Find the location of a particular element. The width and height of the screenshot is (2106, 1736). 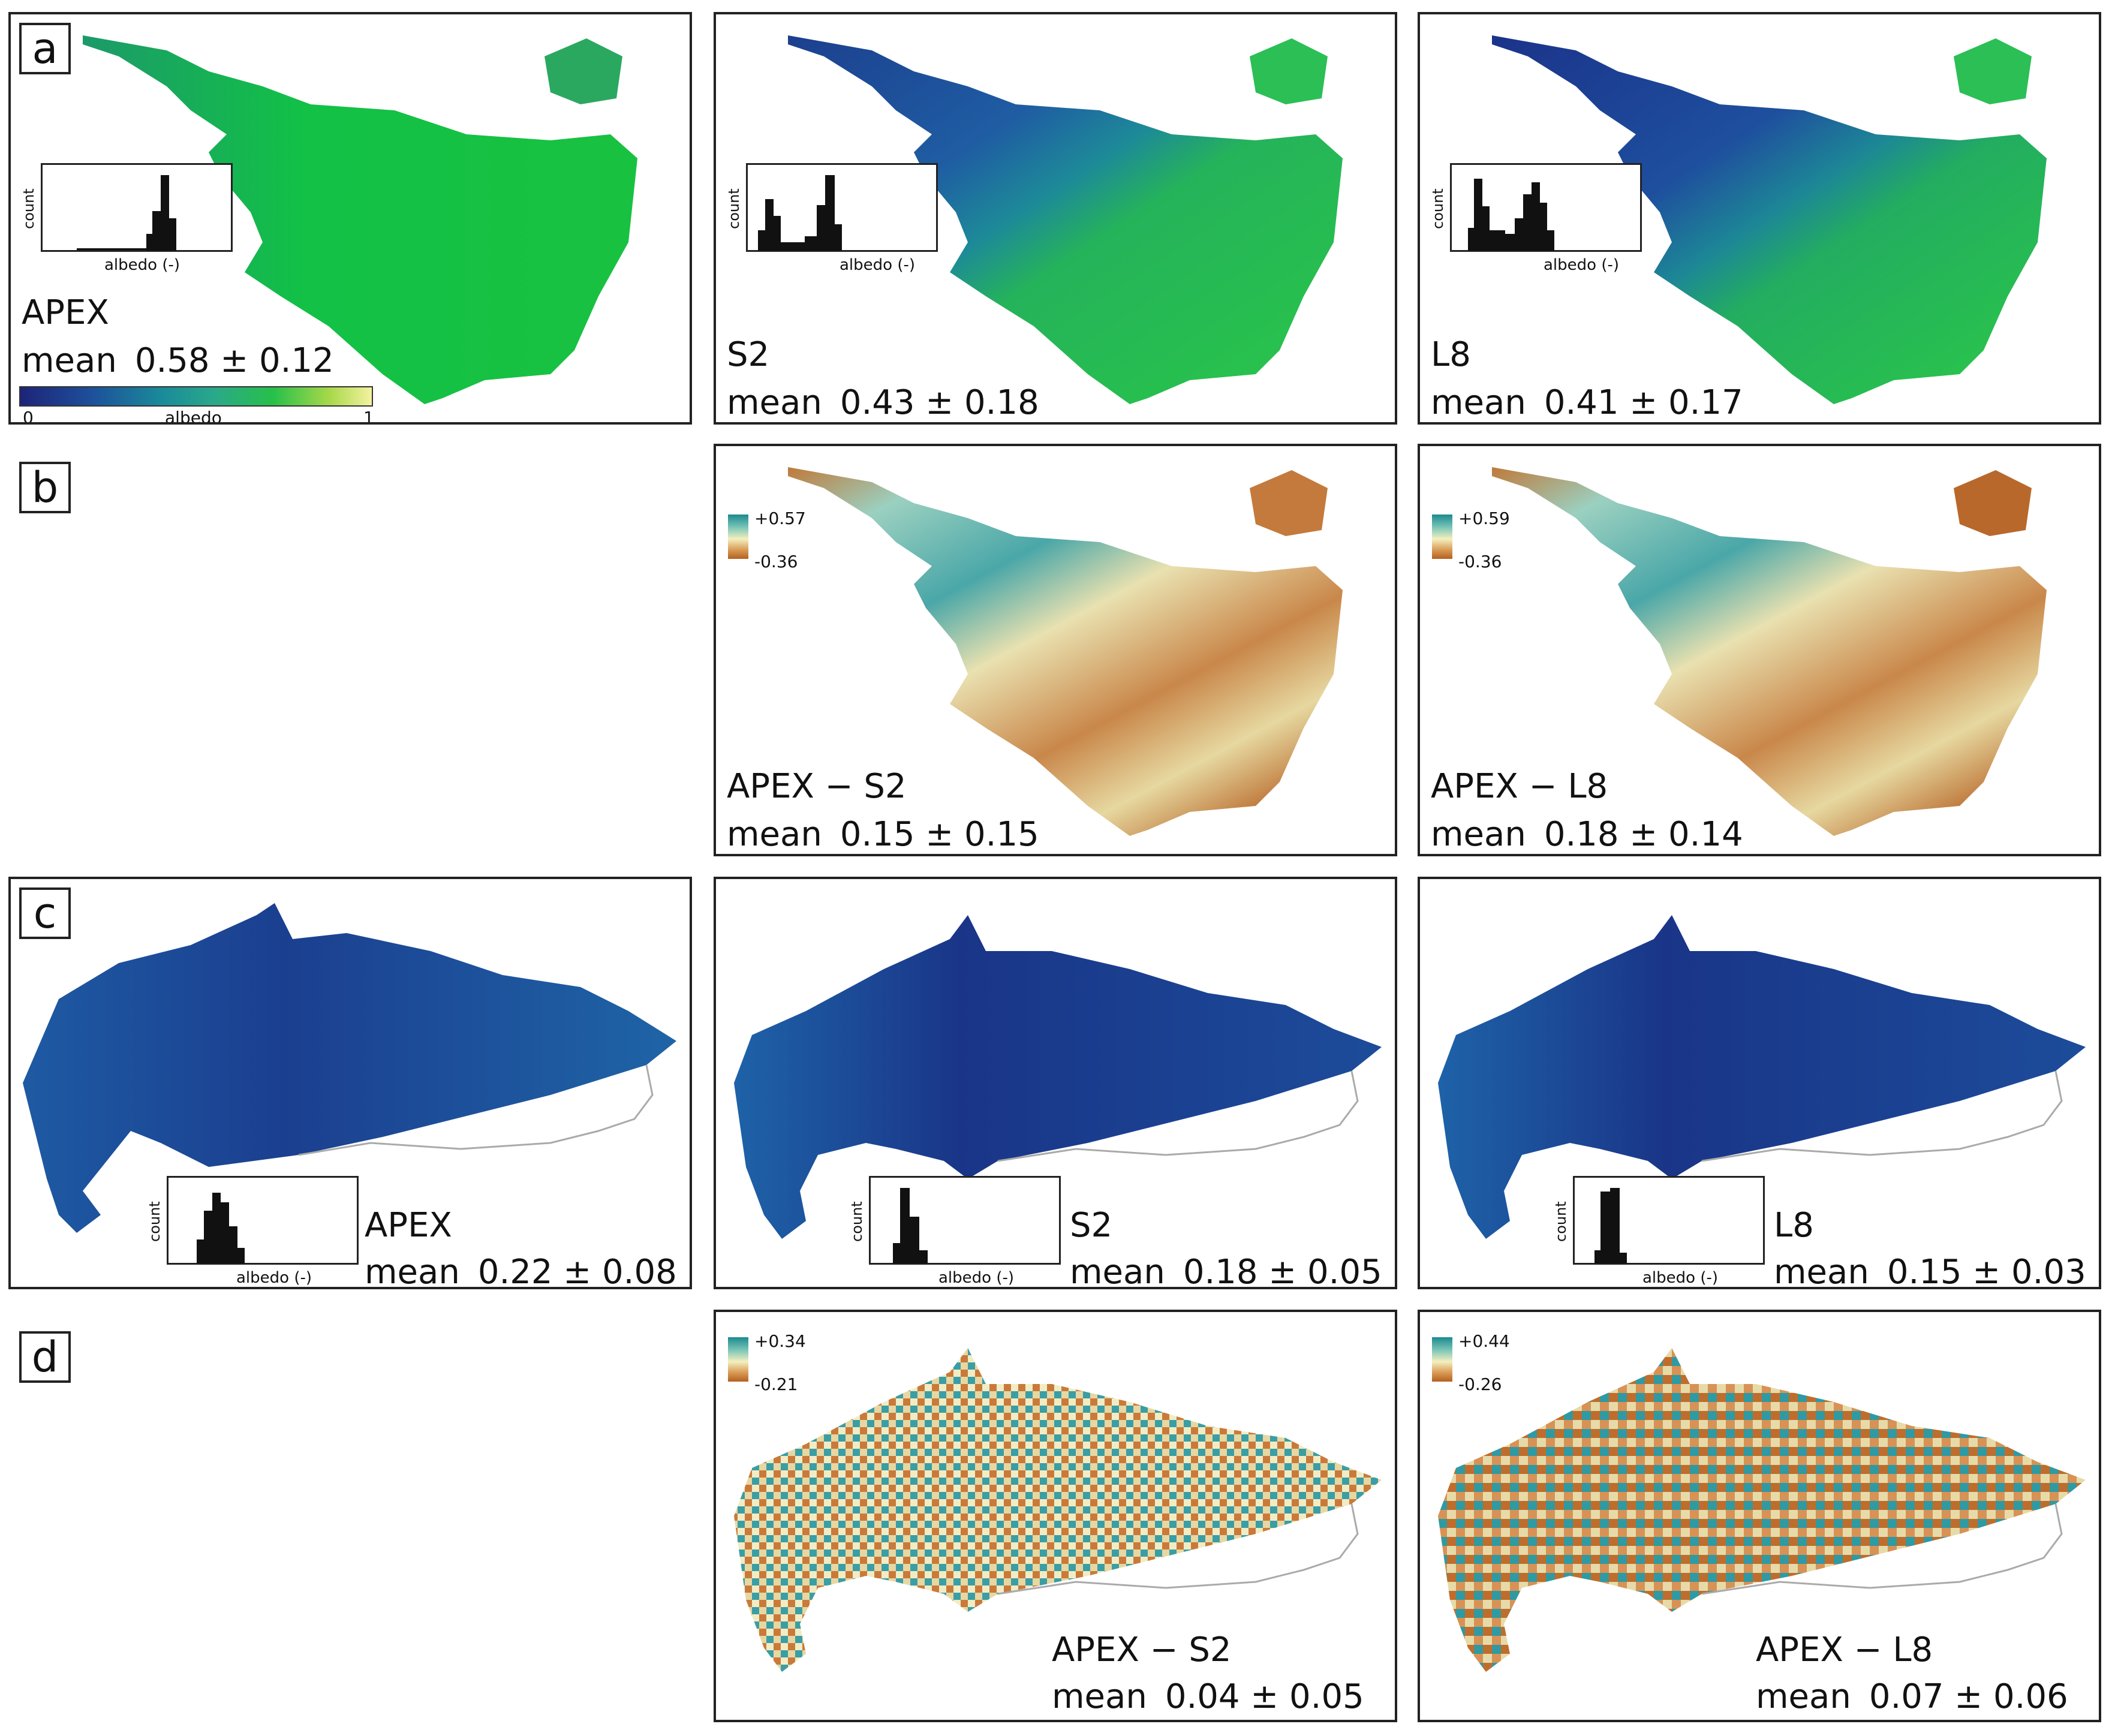

glacier-map-l8 is located at coordinates (1770, 219).